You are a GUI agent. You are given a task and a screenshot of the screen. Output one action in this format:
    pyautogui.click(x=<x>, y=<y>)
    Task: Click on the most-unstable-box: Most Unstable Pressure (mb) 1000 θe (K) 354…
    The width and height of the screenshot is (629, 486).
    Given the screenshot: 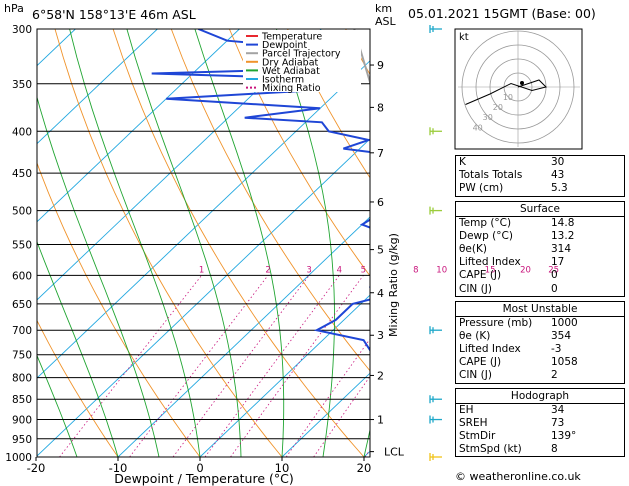 What is the action you would take?
    pyautogui.click(x=540, y=342)
    